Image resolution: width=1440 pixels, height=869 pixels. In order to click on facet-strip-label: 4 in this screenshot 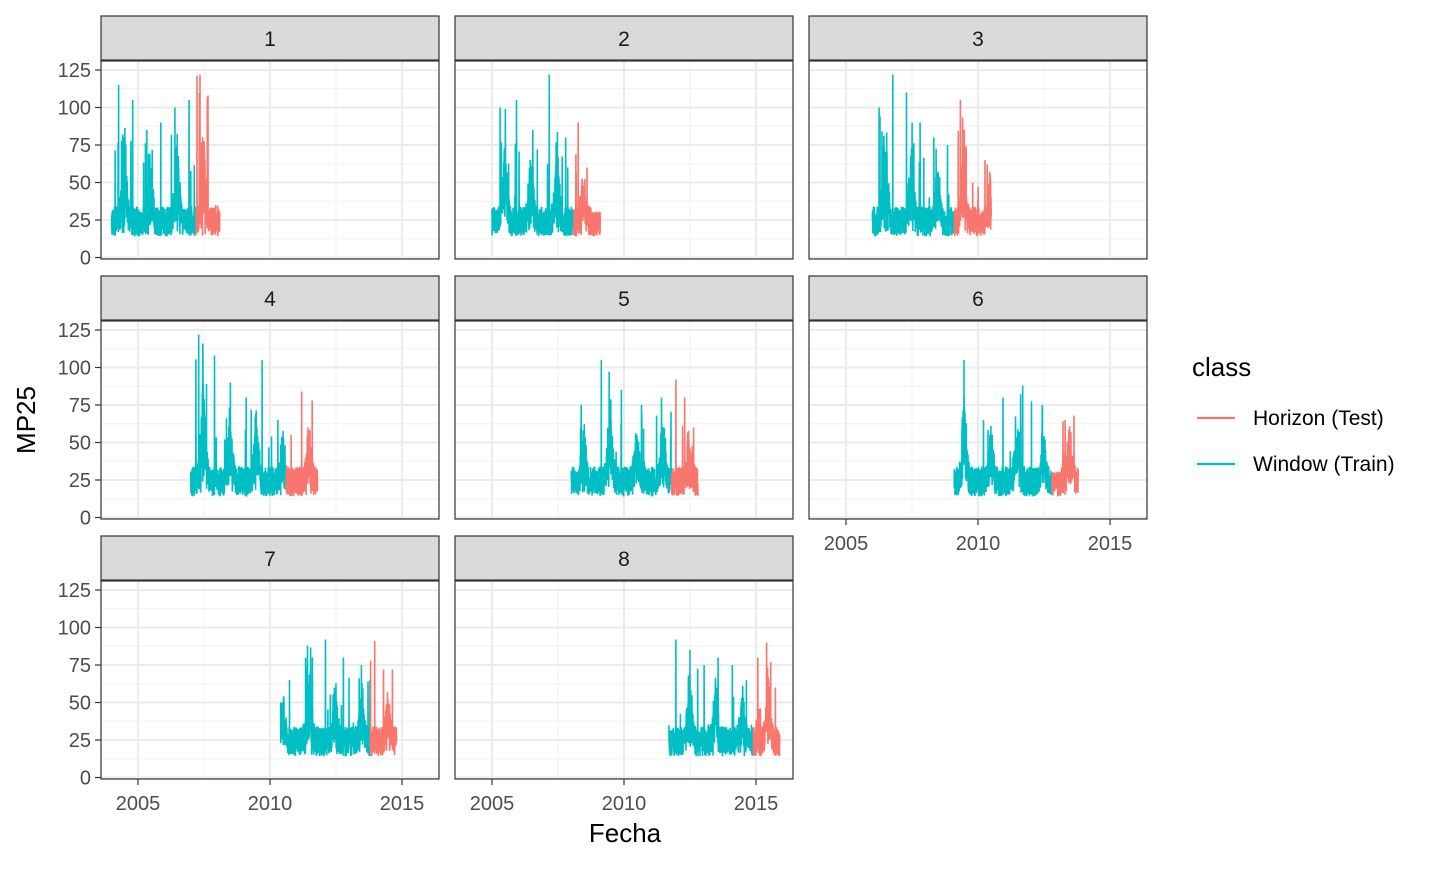, I will do `click(270, 299)`.